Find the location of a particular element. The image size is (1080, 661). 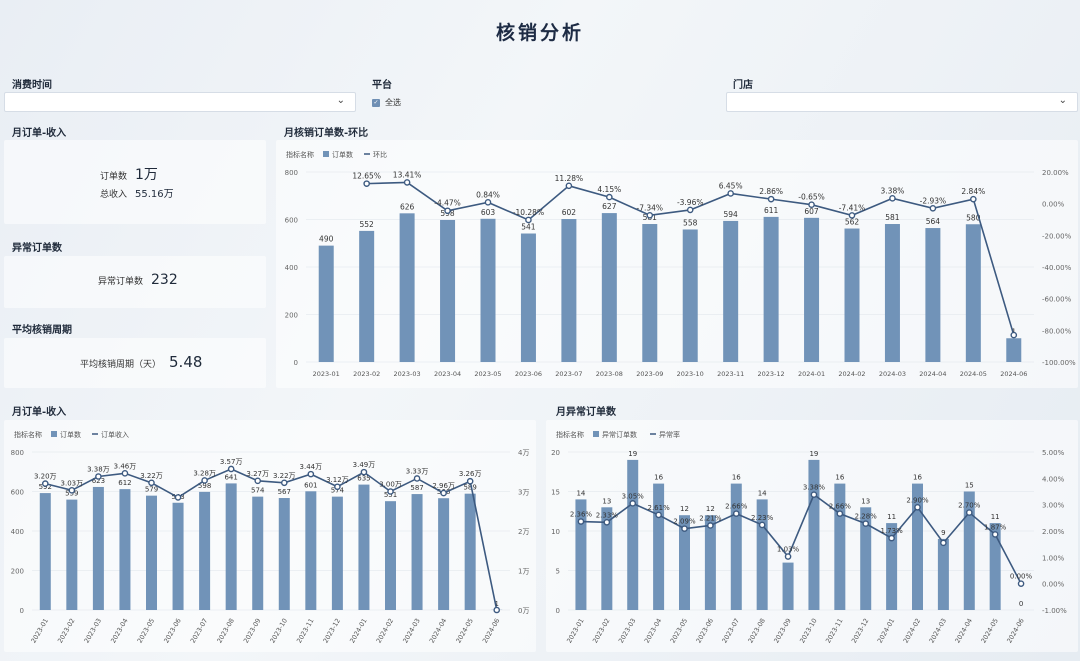

bar-value-label: 16 is located at coordinates (839, 478).